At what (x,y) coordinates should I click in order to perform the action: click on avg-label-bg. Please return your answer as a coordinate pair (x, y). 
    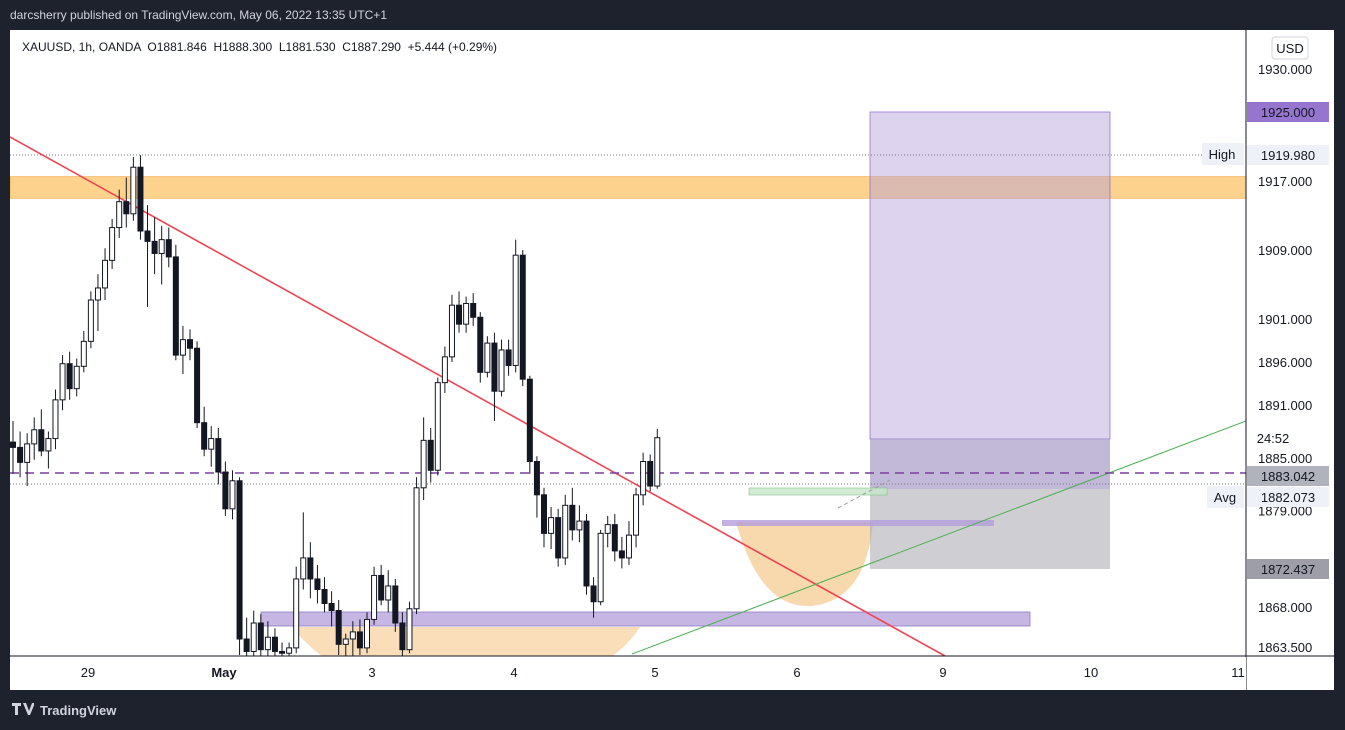
    Looking at the image, I should click on (1225, 497).